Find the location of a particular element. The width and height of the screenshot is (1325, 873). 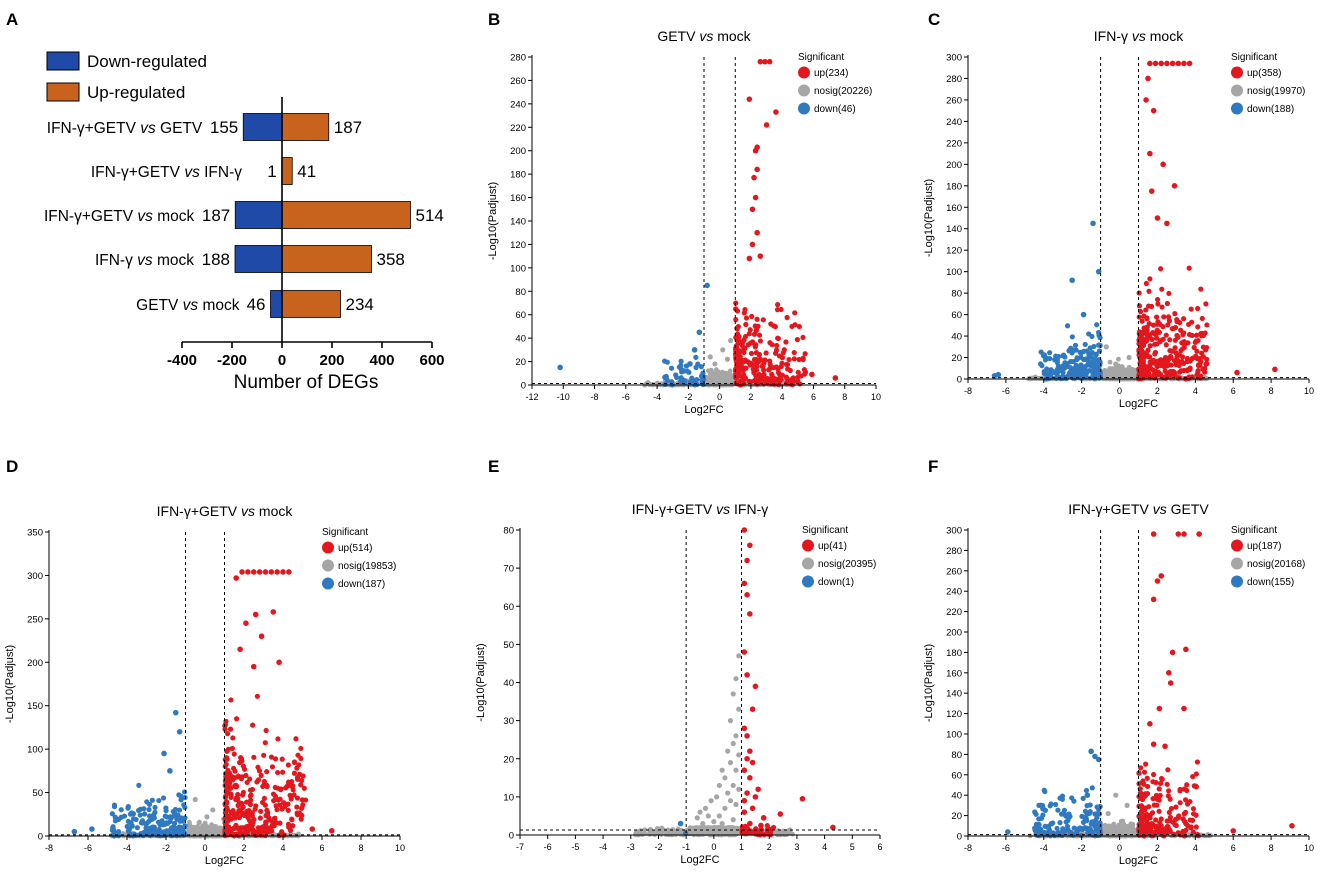

data-label-up-2: 514 is located at coordinates (430, 215).